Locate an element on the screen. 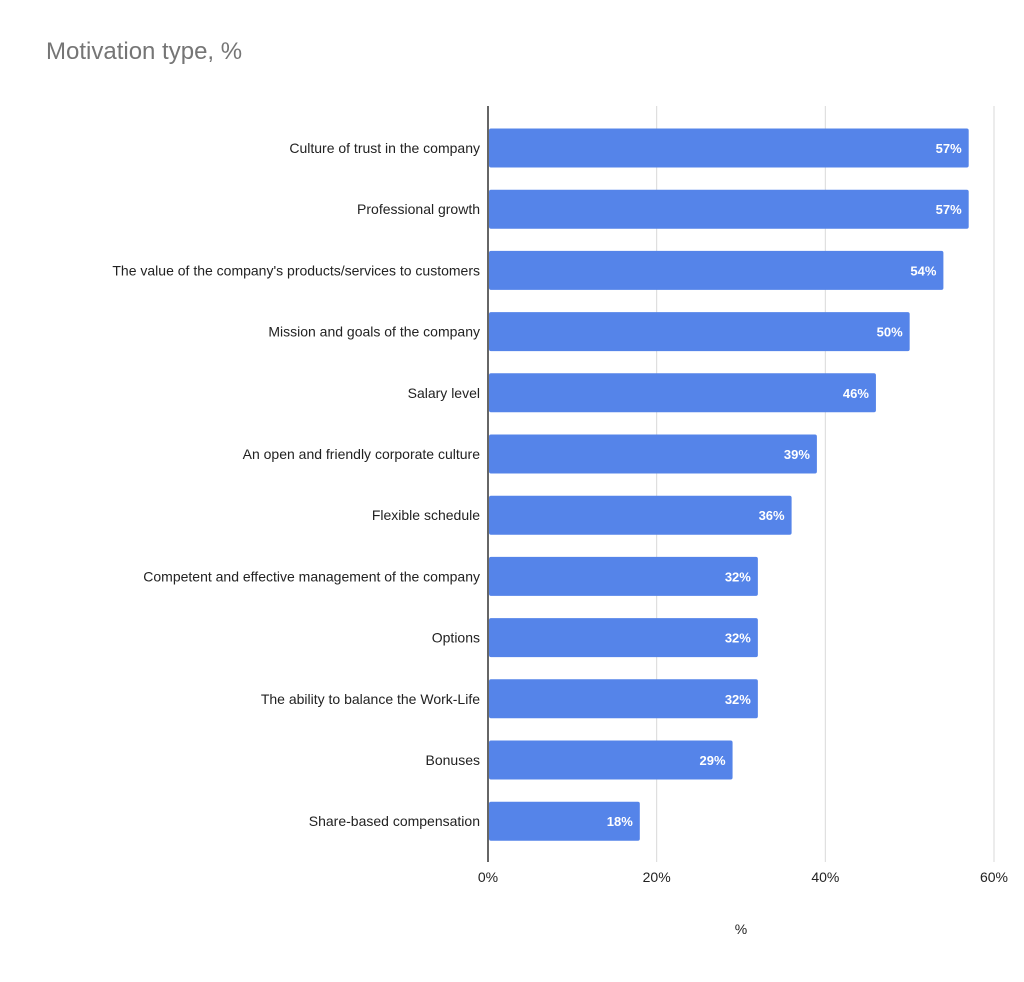  data-label: 18% is located at coordinates (620, 821).